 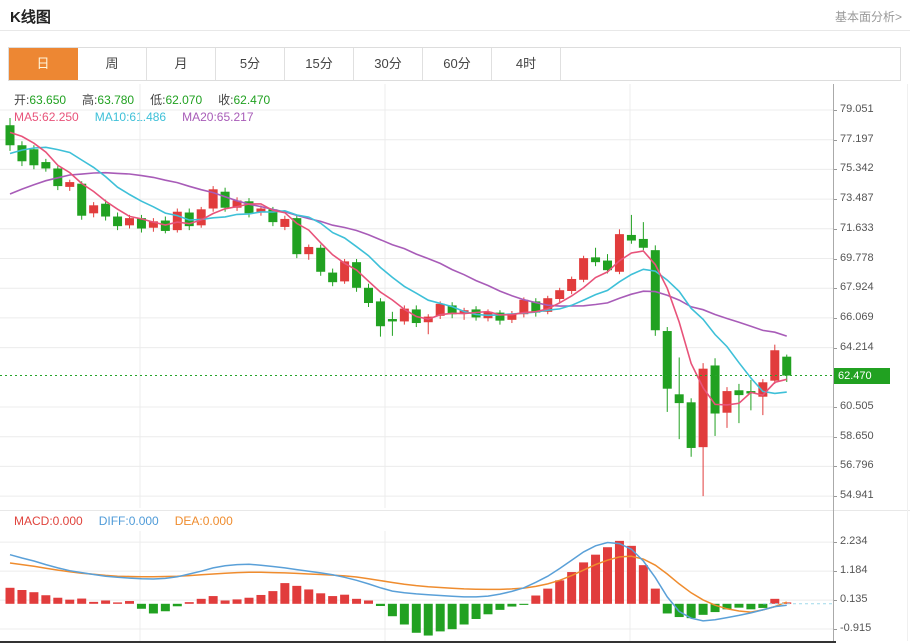 I want to click on legend-item: DEA:0.000, so click(x=203, y=521).